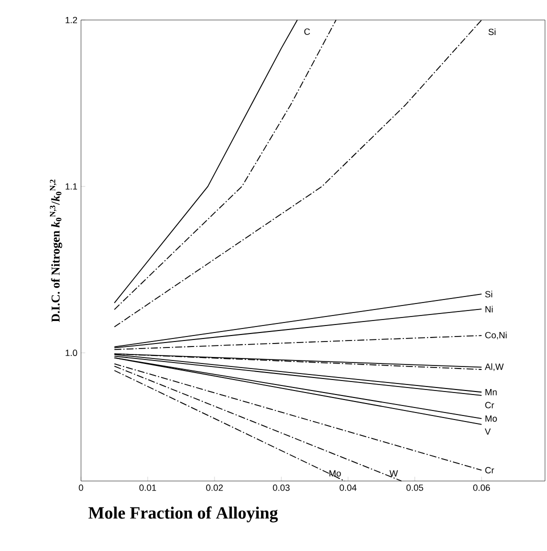 The width and height of the screenshot is (547, 551). Describe the element at coordinates (491, 392) in the screenshot. I see `series-label: Mn` at that location.